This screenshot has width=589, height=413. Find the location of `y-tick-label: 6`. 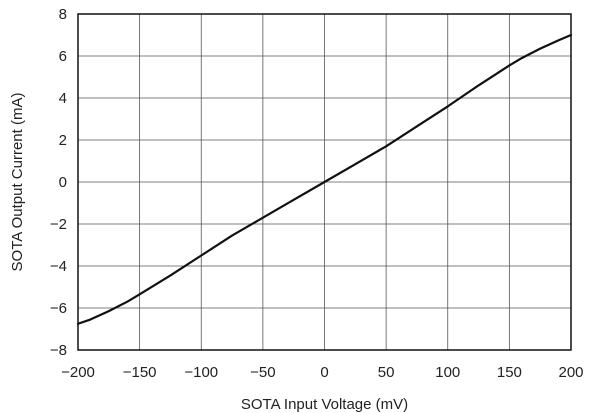

y-tick-label: 6 is located at coordinates (63, 56).